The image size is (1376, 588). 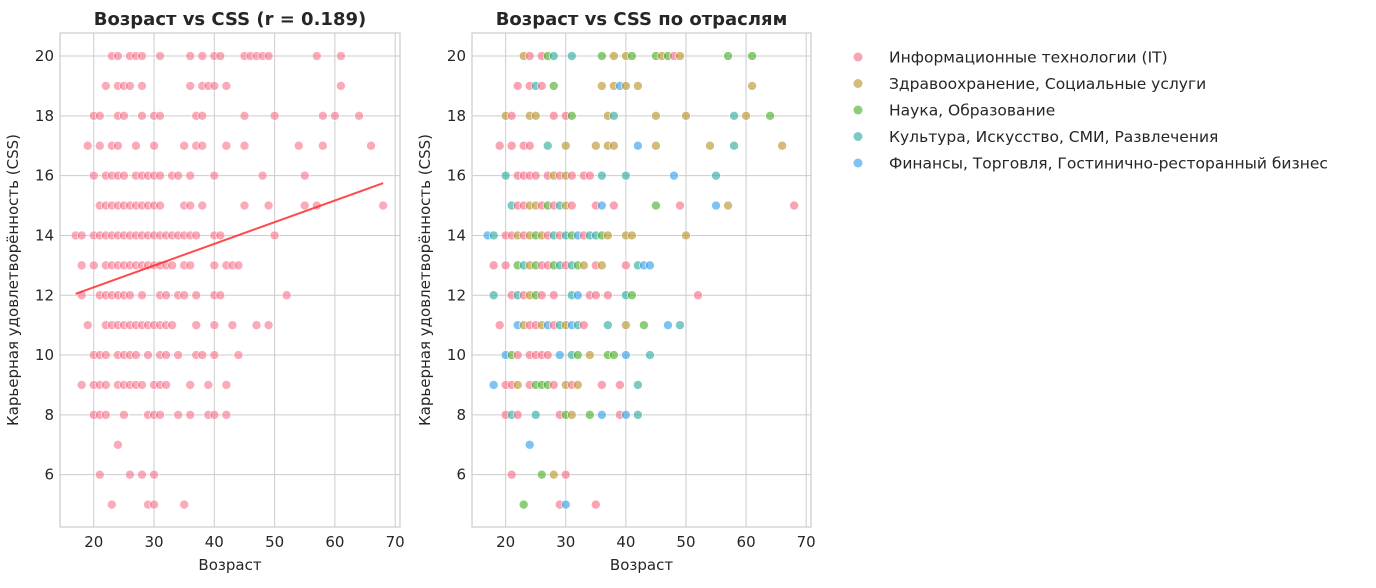 What do you see at coordinates (1028, 58) in the screenshot?
I see `legend-label: Информационные технологии (IT)` at bounding box center [1028, 58].